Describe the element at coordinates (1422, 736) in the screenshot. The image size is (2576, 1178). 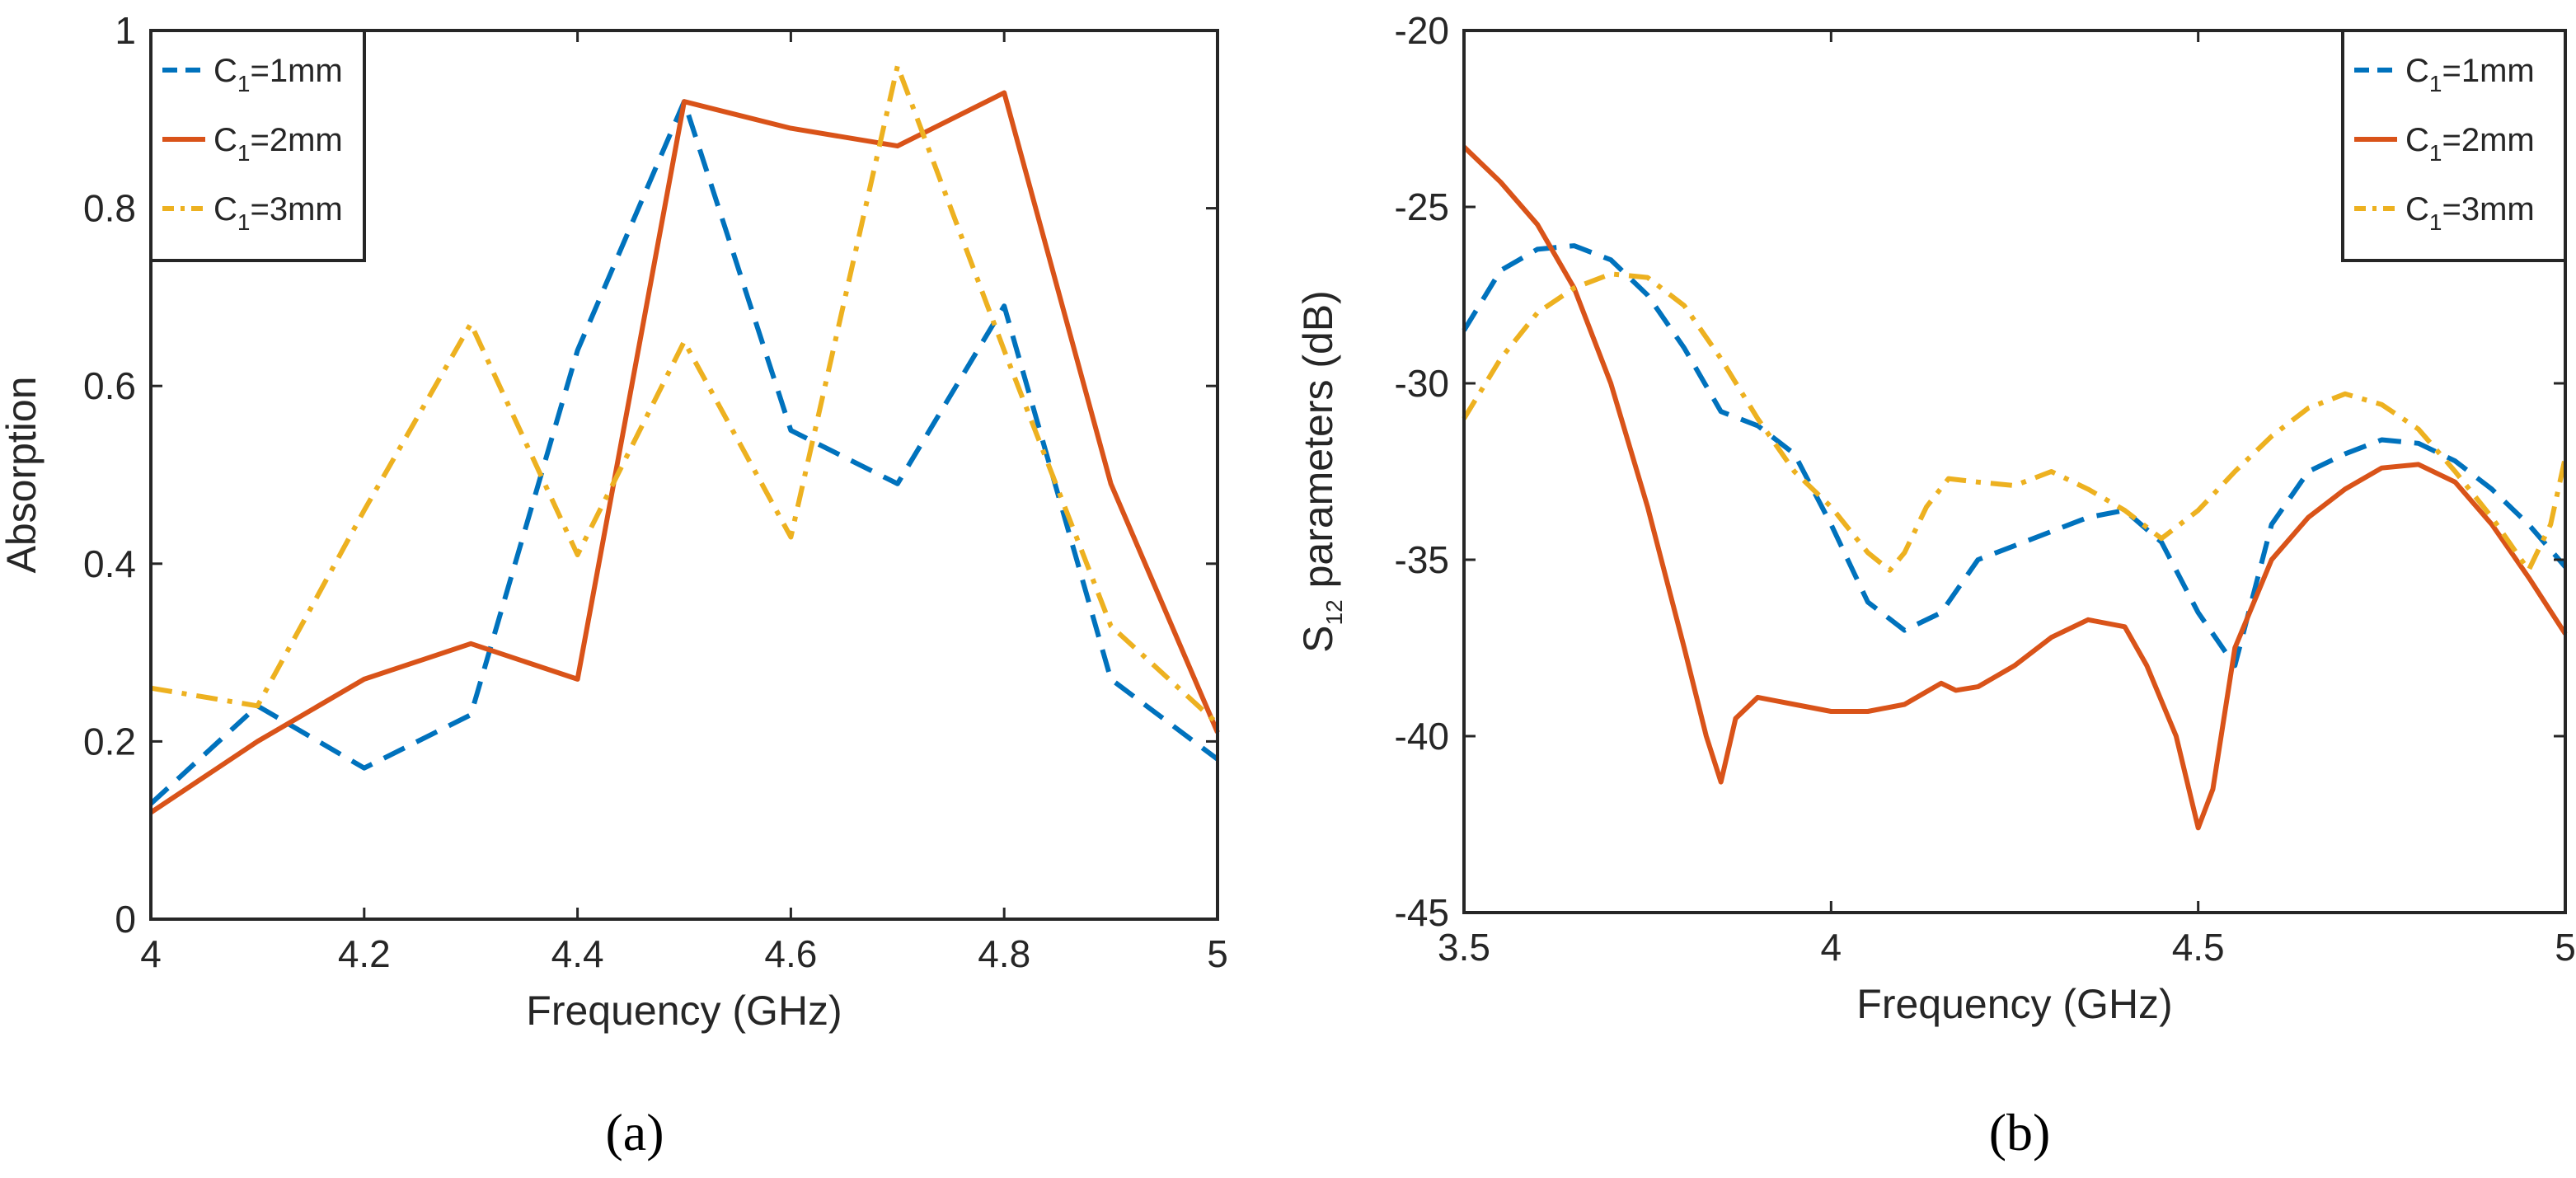
I see `y-tick-label: -40` at that location.